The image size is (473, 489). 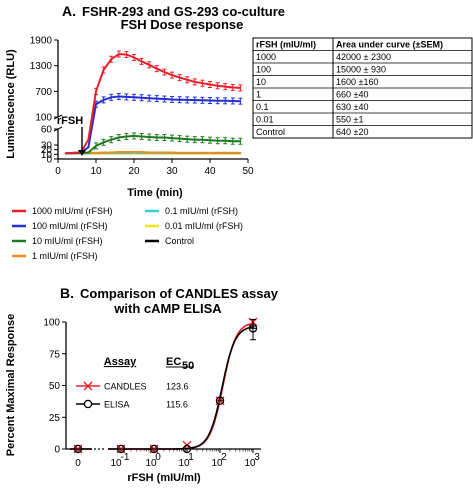 I want to click on panel-a-y-tick-label: 0, so click(x=49, y=160).